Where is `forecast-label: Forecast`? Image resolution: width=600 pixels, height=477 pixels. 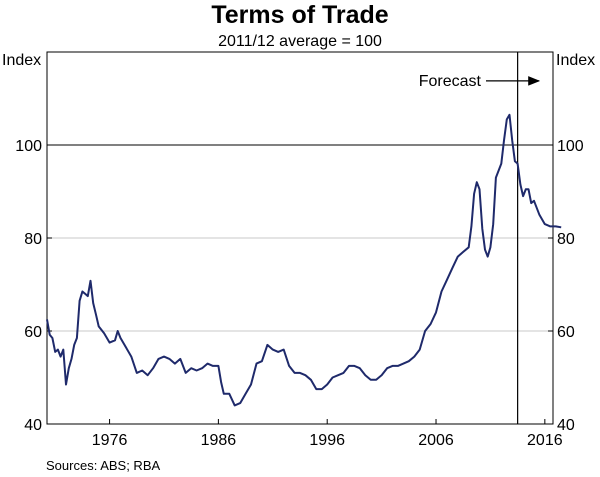 forecast-label: Forecast is located at coordinates (450, 81).